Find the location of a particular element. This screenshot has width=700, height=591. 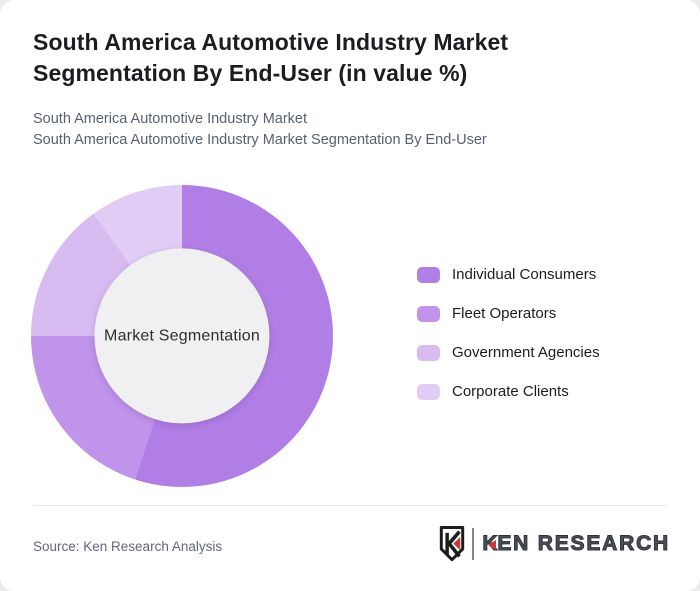

source-note: Source: Ken Research Analysis is located at coordinates (128, 546).